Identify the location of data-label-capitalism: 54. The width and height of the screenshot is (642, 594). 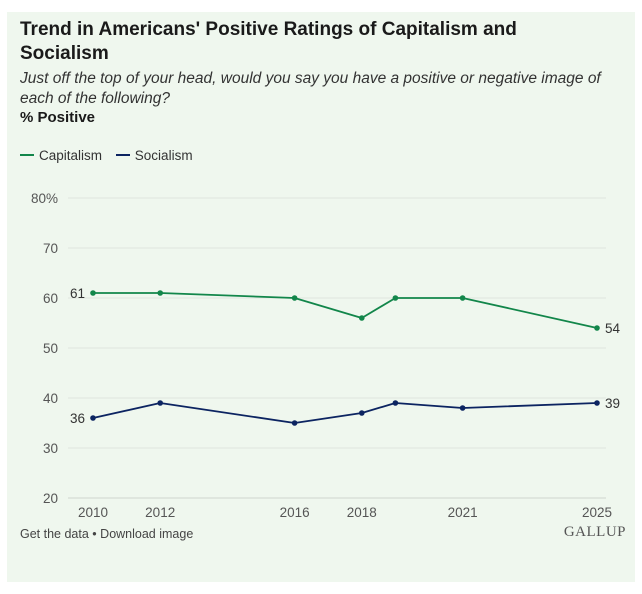
(613, 328).